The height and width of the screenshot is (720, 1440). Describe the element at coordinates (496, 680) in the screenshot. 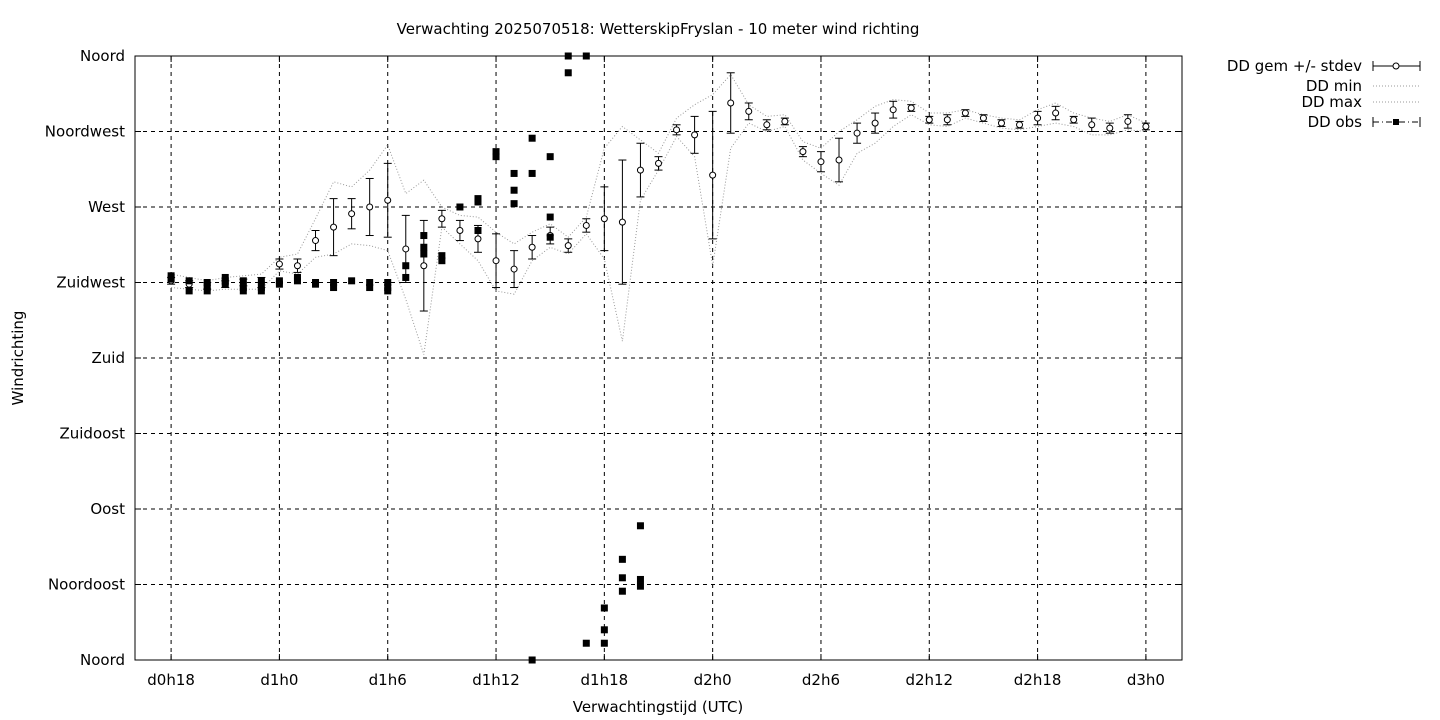

I see `x-tick-label: d1h12` at that location.